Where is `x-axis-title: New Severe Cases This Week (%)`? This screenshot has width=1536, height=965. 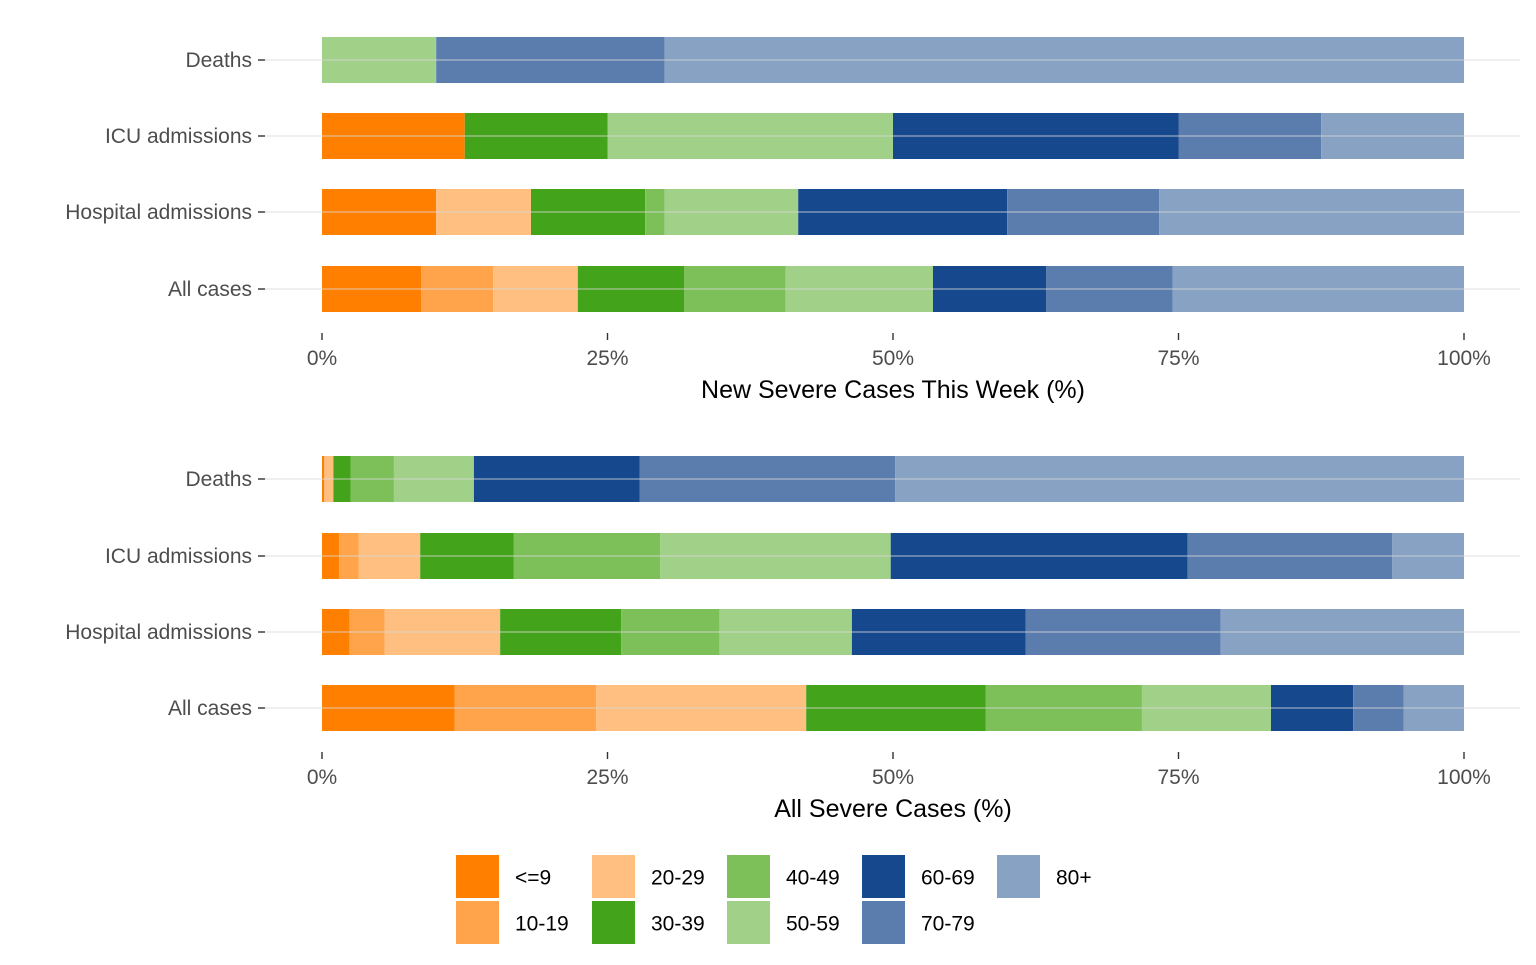
x-axis-title: New Severe Cases This Week (%) is located at coordinates (893, 390).